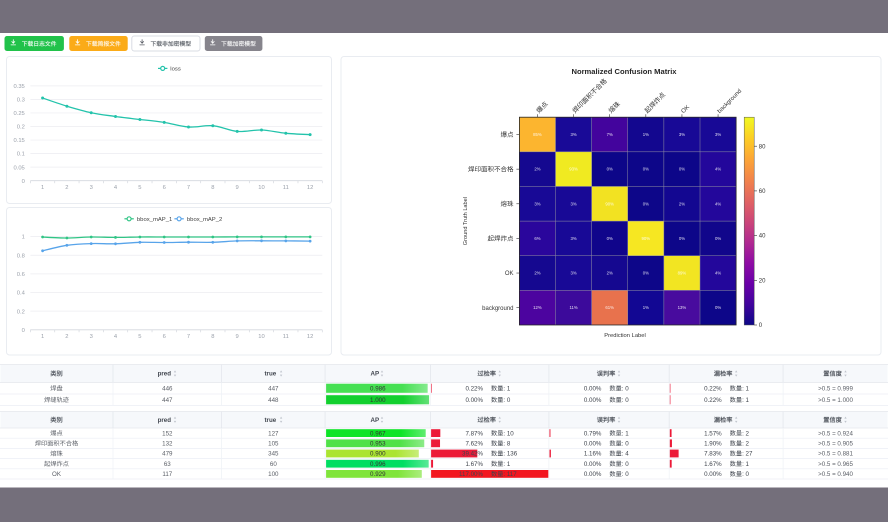 The height and width of the screenshot is (522, 888). What do you see at coordinates (212, 188) in the screenshot?
I see `svg-text: 8` at bounding box center [212, 188].